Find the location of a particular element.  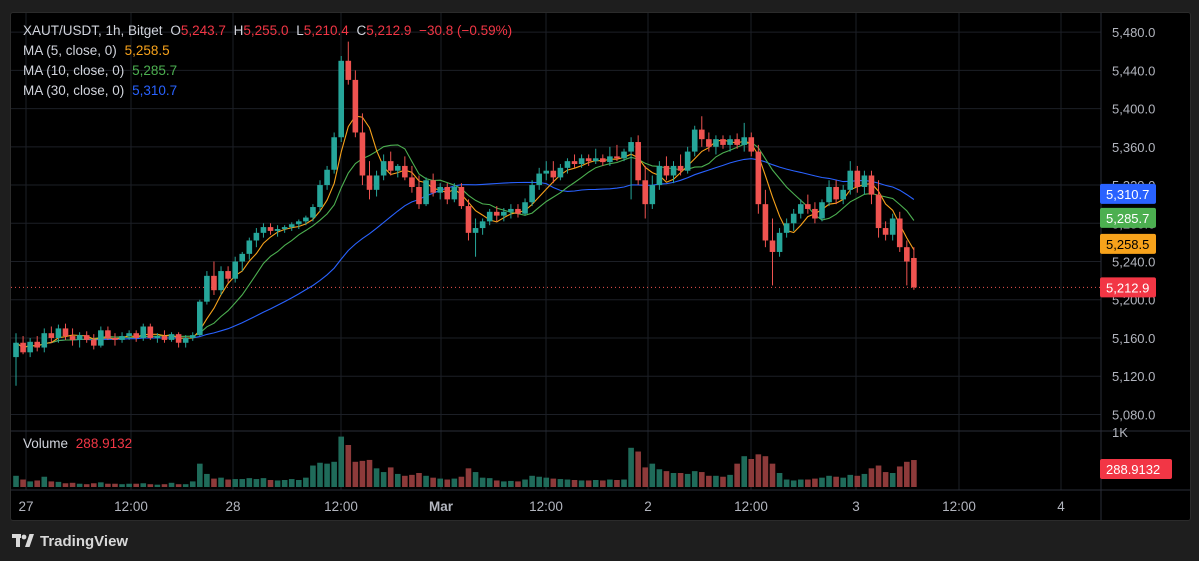

ma10-legend: MA (10, close, 0) 5,285.7 is located at coordinates (102, 70).